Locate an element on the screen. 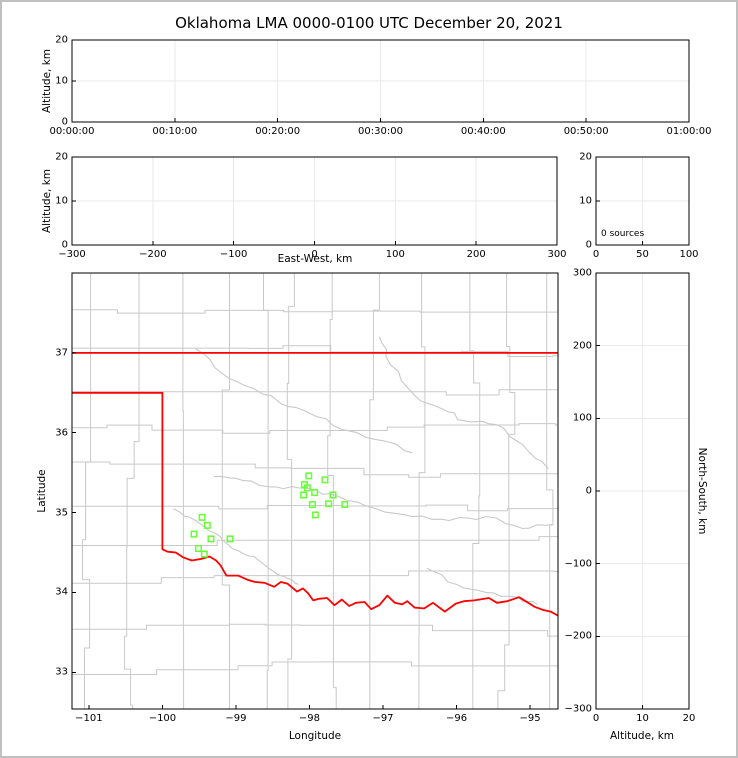 This screenshot has height=758, width=738. ns_height-y-tick-label: −200 is located at coordinates (578, 636).